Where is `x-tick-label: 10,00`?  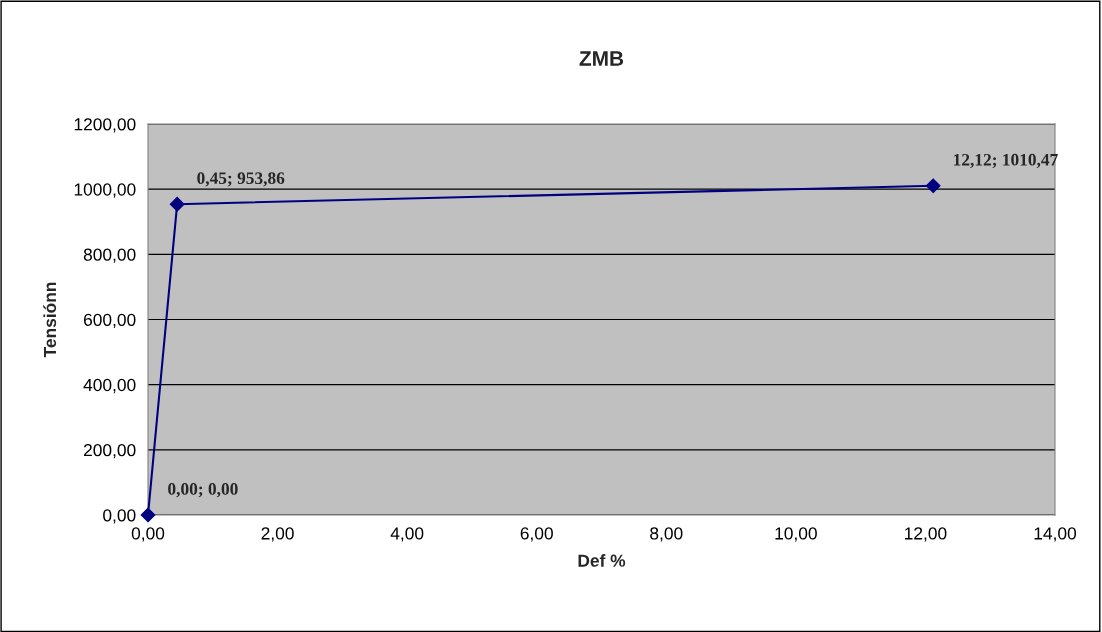 x-tick-label: 10,00 is located at coordinates (796, 534).